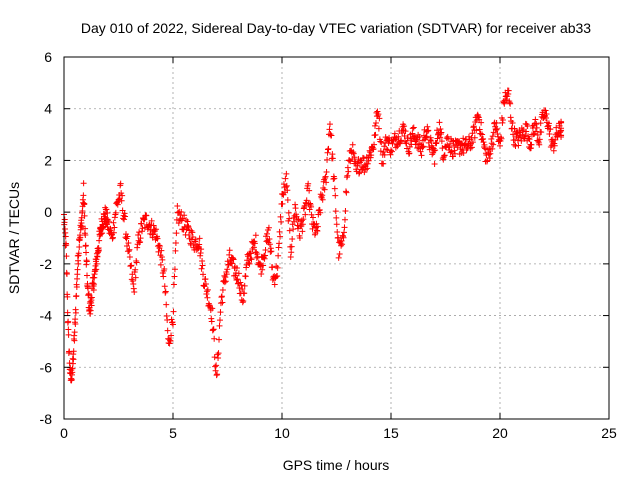 This screenshot has width=640, height=480. I want to click on y-tick-label: 6, so click(48, 57).